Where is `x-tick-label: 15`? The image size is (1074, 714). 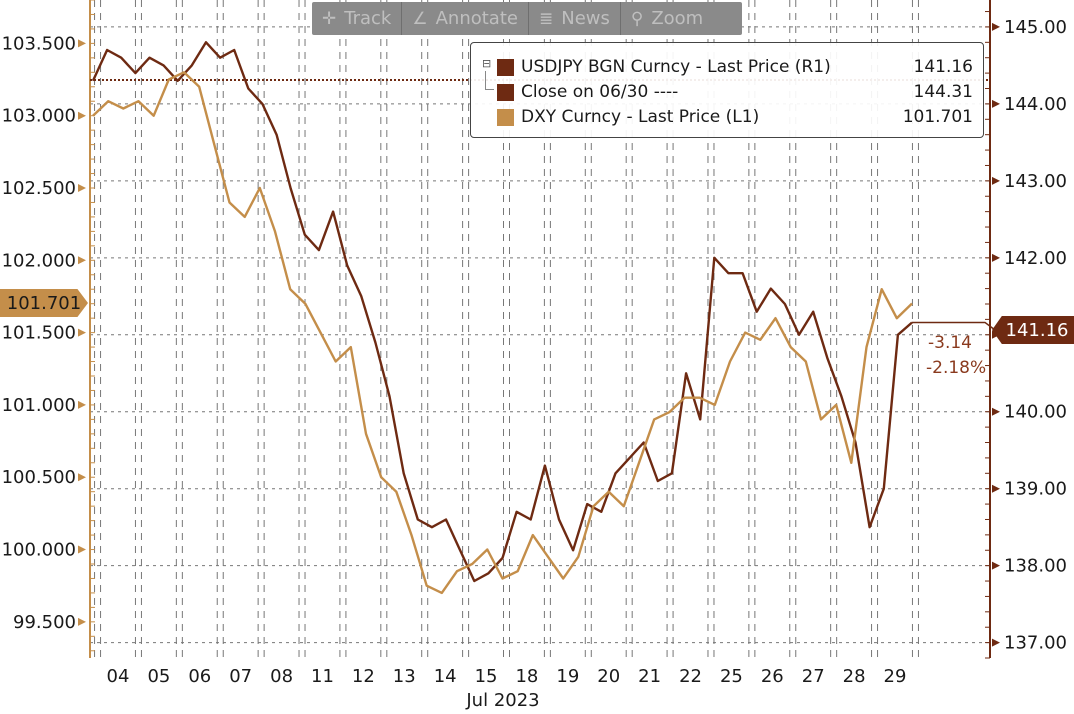
x-tick-label: 15 is located at coordinates (486, 676).